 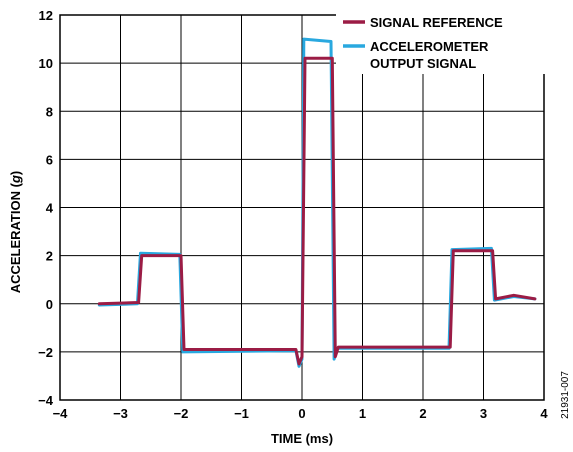 What do you see at coordinates (50, 208) in the screenshot?
I see `y-tick-label: 4` at bounding box center [50, 208].